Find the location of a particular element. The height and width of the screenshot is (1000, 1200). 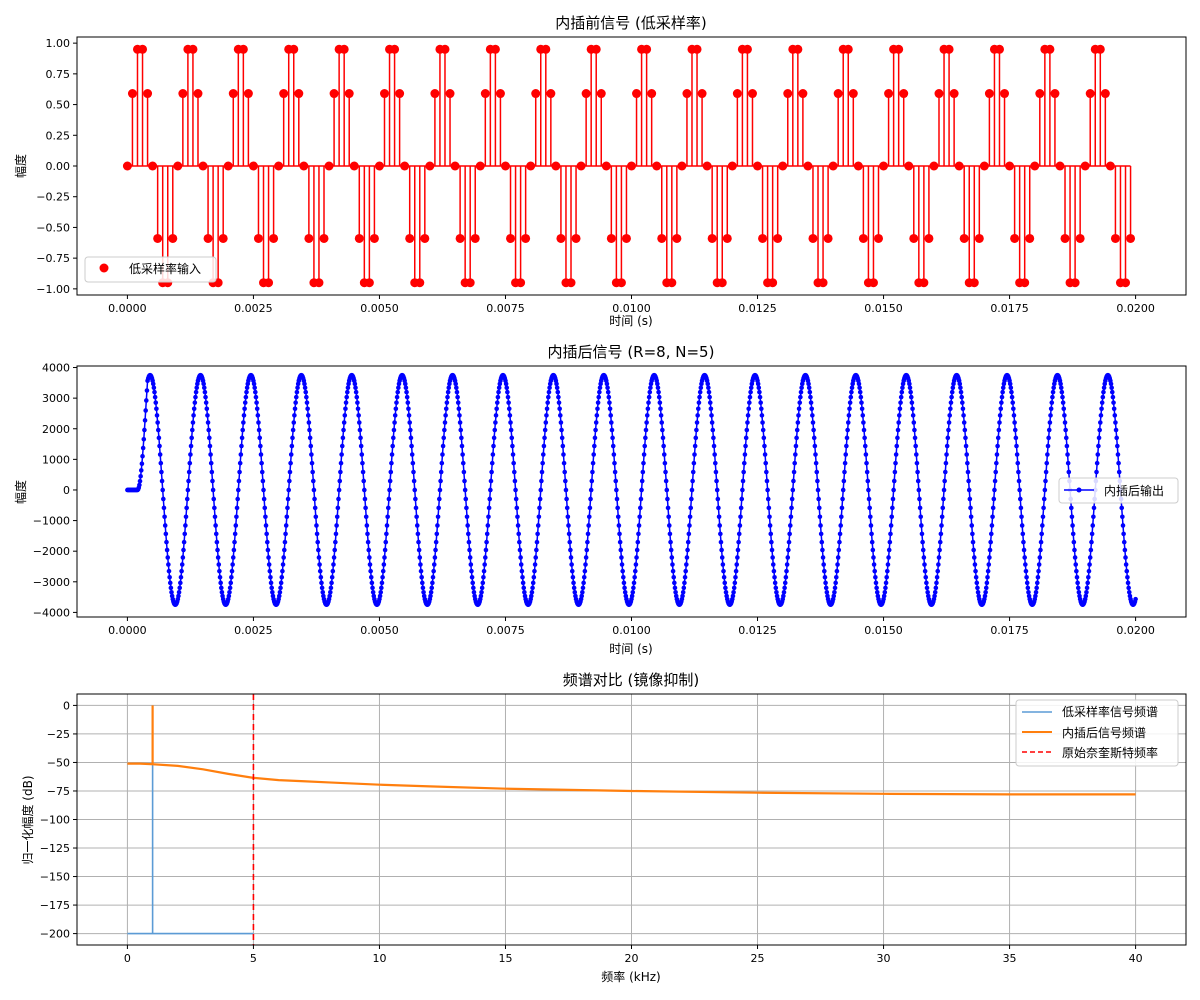

panel1-ytick-label: −0.50 is located at coordinates (53, 227).